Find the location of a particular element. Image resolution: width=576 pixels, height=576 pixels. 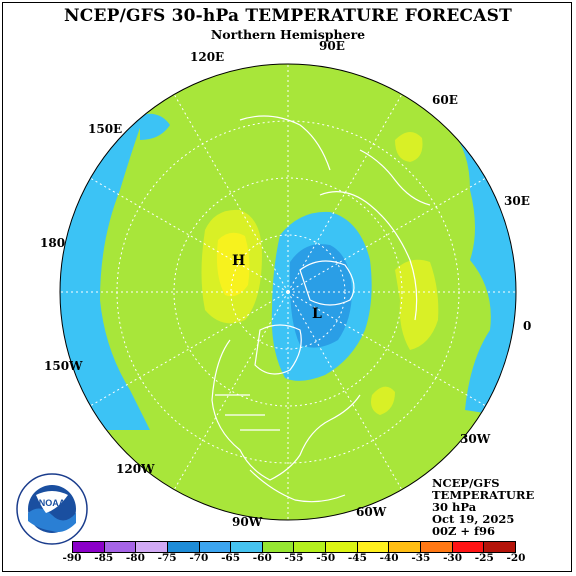

colorbar-tick-label: -25 is located at coordinates (484, 558).